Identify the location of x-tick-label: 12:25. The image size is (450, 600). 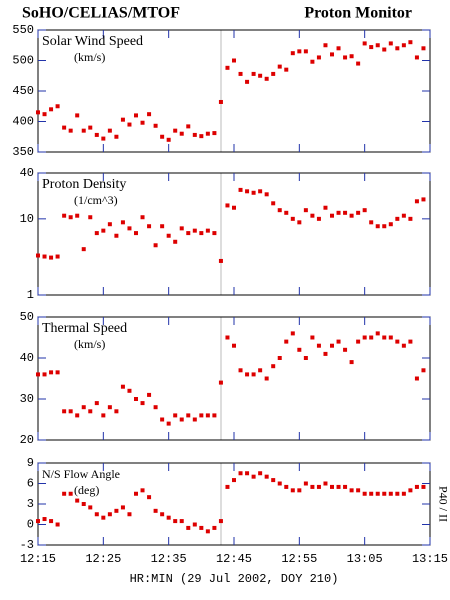
(103, 559).